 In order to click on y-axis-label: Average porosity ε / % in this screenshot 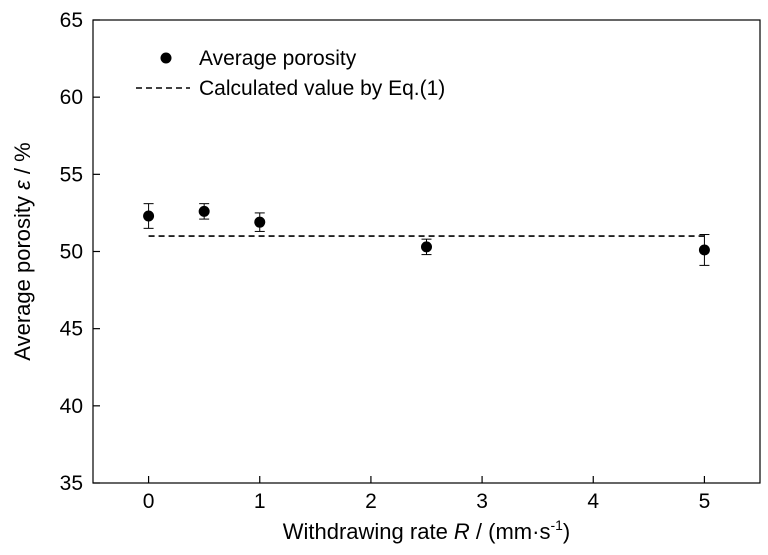, I will do `click(22, 251)`.